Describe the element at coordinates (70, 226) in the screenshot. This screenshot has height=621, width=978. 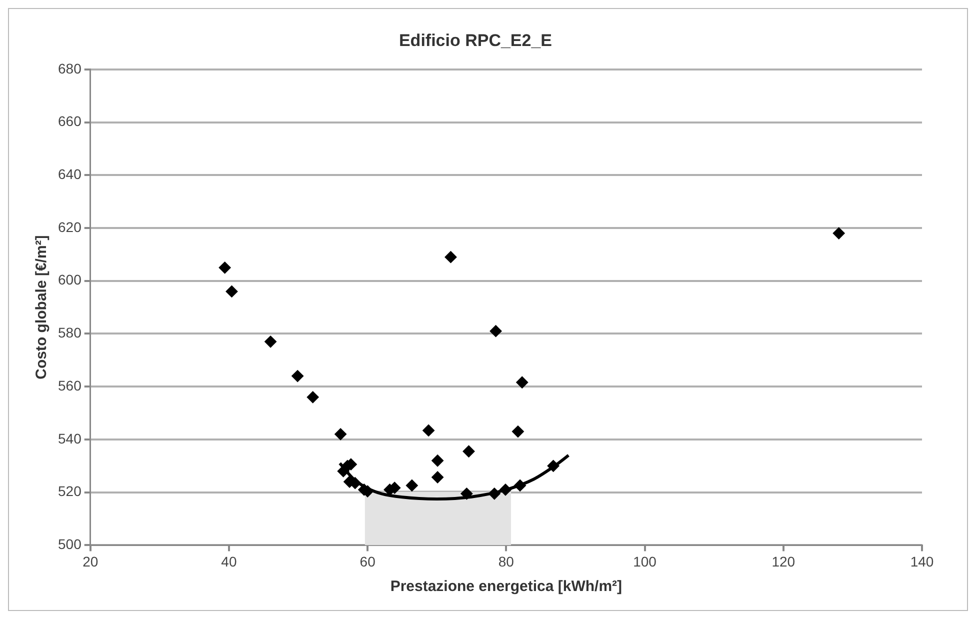
I see `y-tick-label: 620` at that location.